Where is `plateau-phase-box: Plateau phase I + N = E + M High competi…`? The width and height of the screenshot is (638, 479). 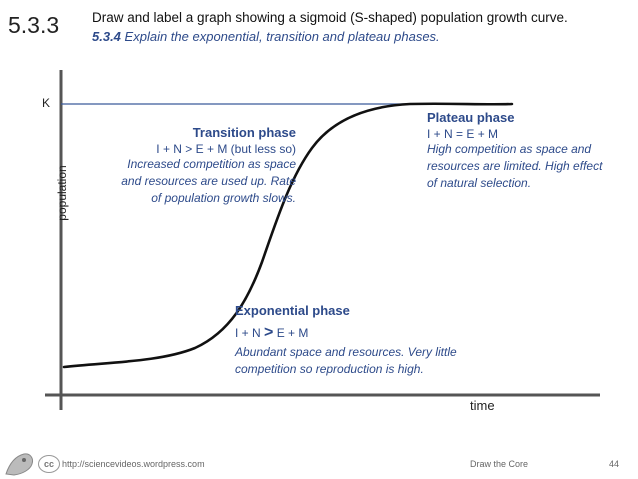 plateau-phase-box: Plateau phase I + N = E + M High competi… is located at coordinates (527, 151).